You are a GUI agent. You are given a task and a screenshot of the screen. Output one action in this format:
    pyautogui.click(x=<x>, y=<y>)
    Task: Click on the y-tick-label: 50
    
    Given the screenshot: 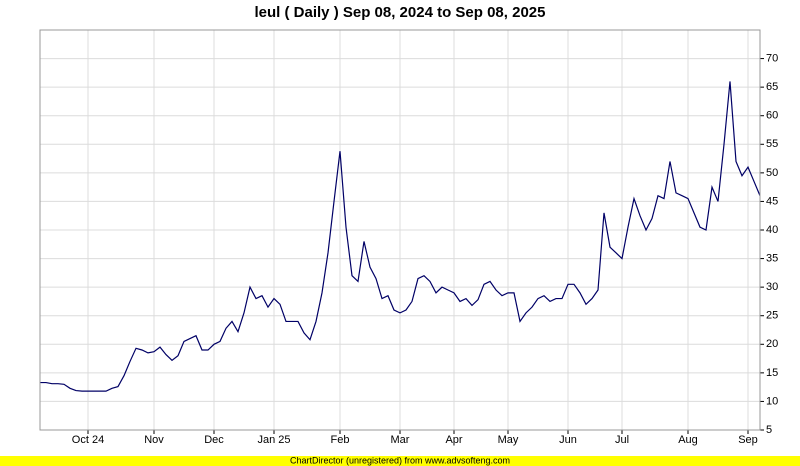 What is the action you would take?
    pyautogui.click(x=772, y=173)
    